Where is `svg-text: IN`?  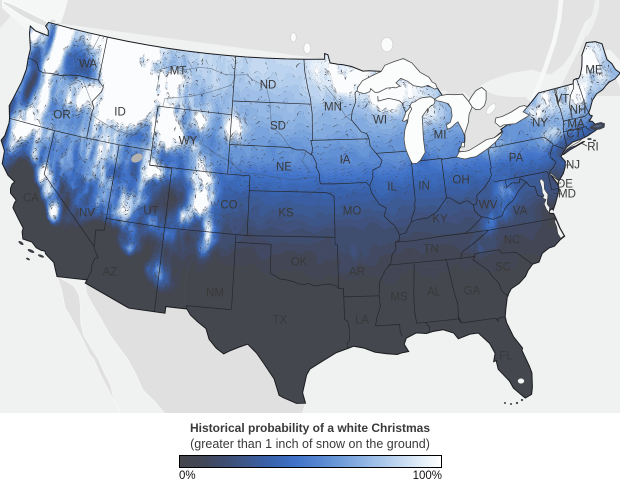
svg-text: IN is located at coordinates (424, 187).